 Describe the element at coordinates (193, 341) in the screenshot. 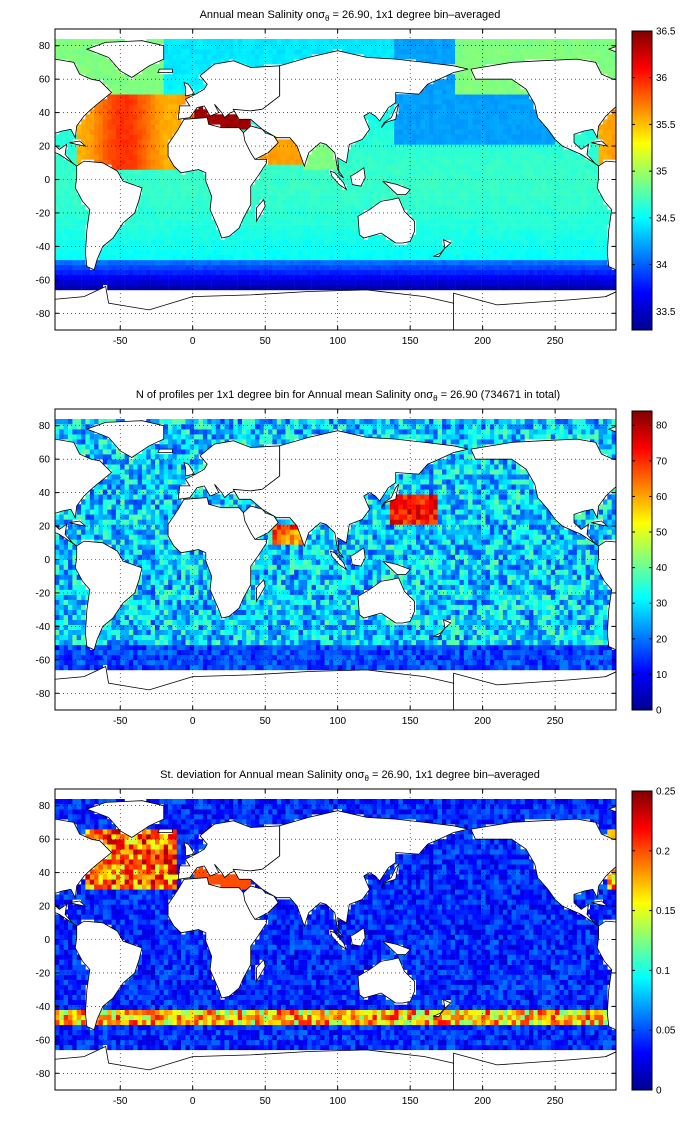

I see `x-tick-label: 0` at that location.